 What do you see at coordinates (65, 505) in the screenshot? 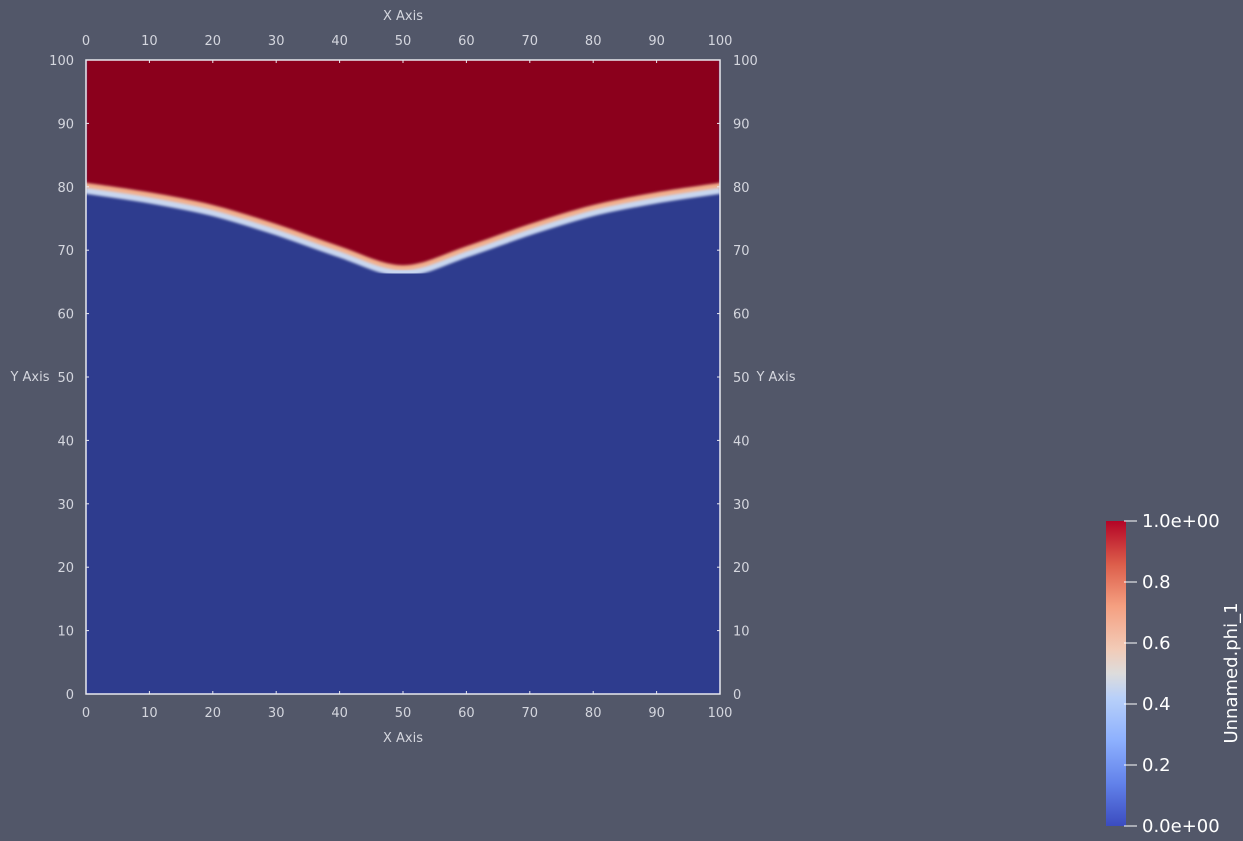
I see `y-tick-label-left: 30` at bounding box center [65, 505].